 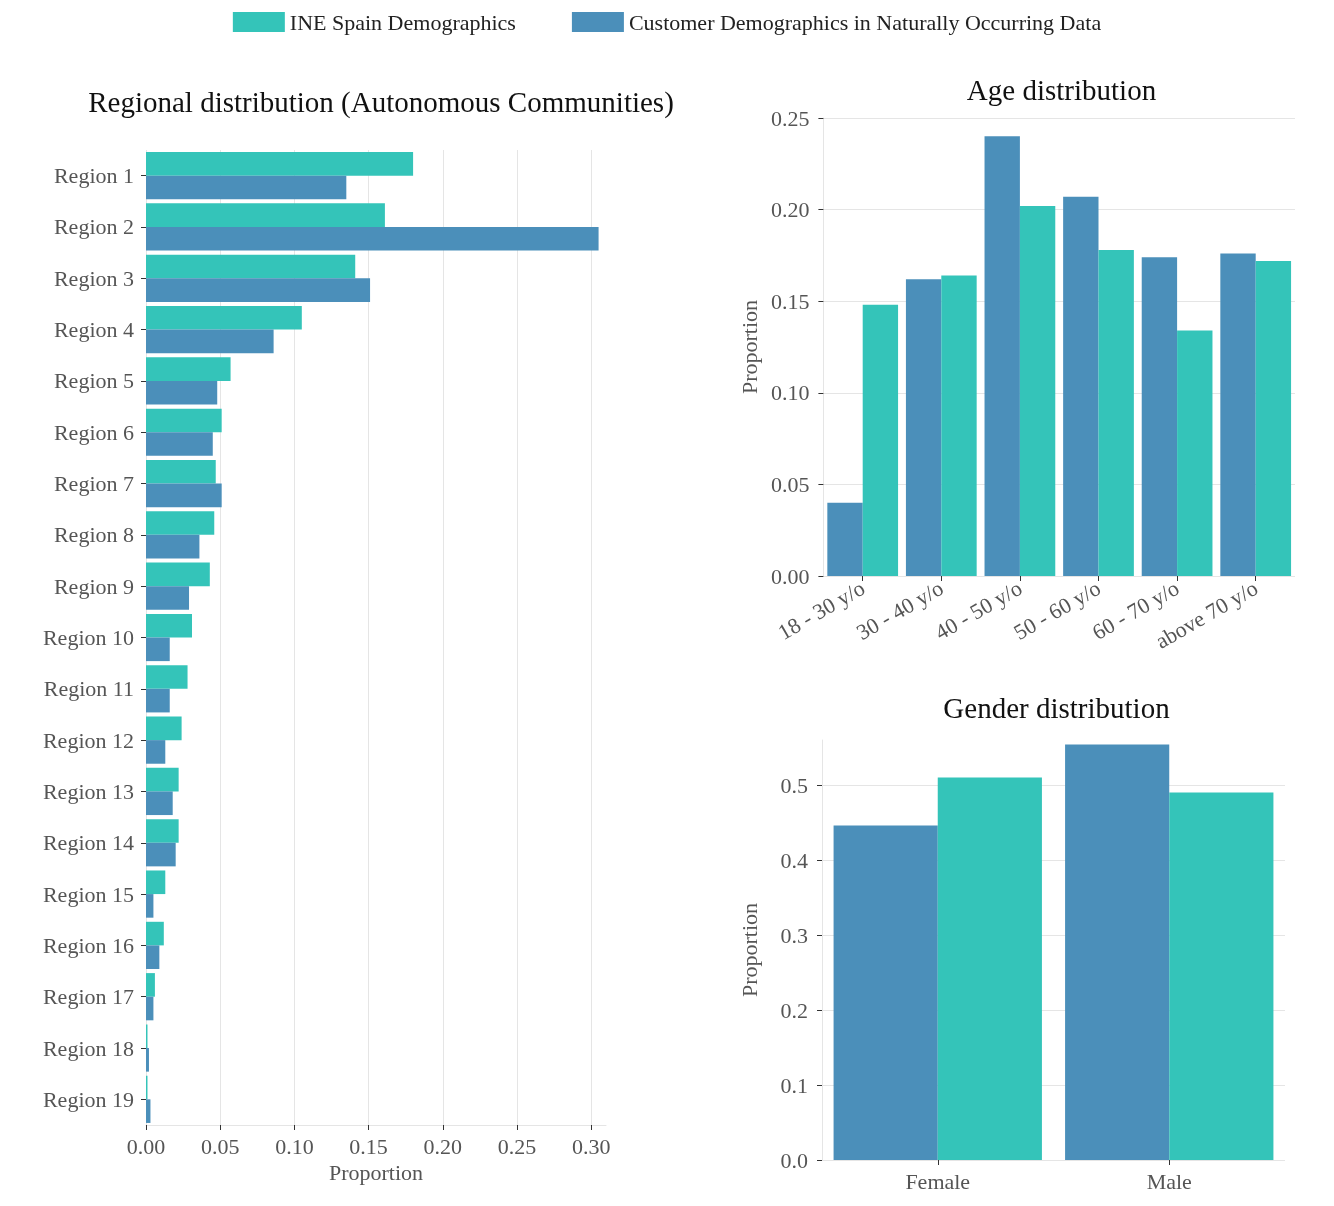 What do you see at coordinates (794, 785) in the screenshot?
I see `y-tick-label: 0.5` at bounding box center [794, 785].